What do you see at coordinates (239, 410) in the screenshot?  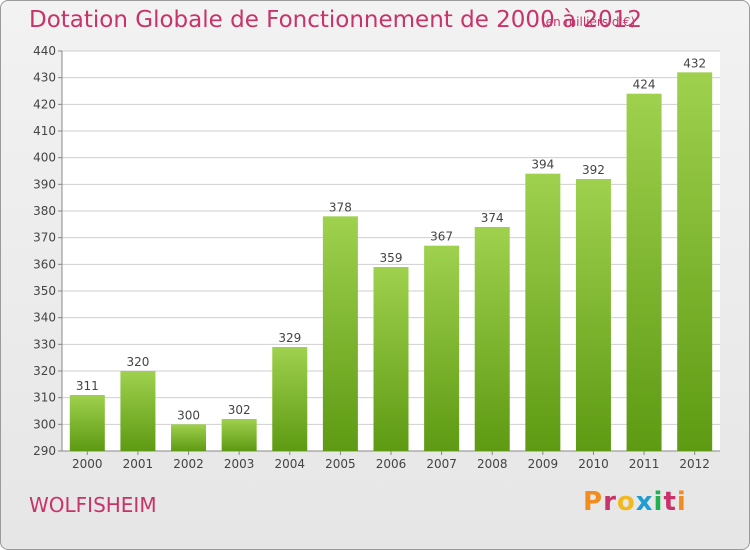 I see `value-label-2003: 302` at bounding box center [239, 410].